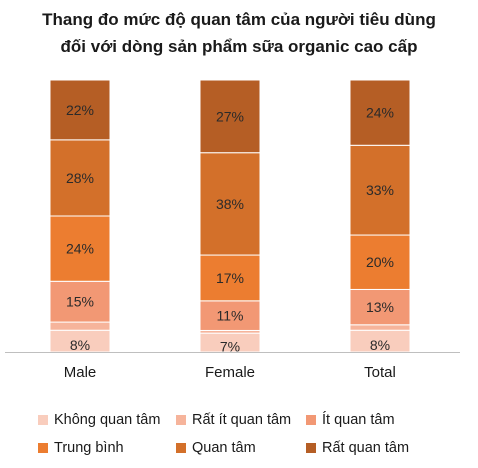 This screenshot has width=478, height=468. What do you see at coordinates (80, 372) in the screenshot?
I see `category-label-male: Male` at bounding box center [80, 372].